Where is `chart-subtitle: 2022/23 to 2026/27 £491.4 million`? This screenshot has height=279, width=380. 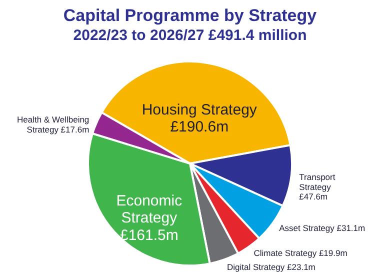
chart-subtitle: 2022/23 to 2026/27 £491.4 million is located at coordinates (190, 35).